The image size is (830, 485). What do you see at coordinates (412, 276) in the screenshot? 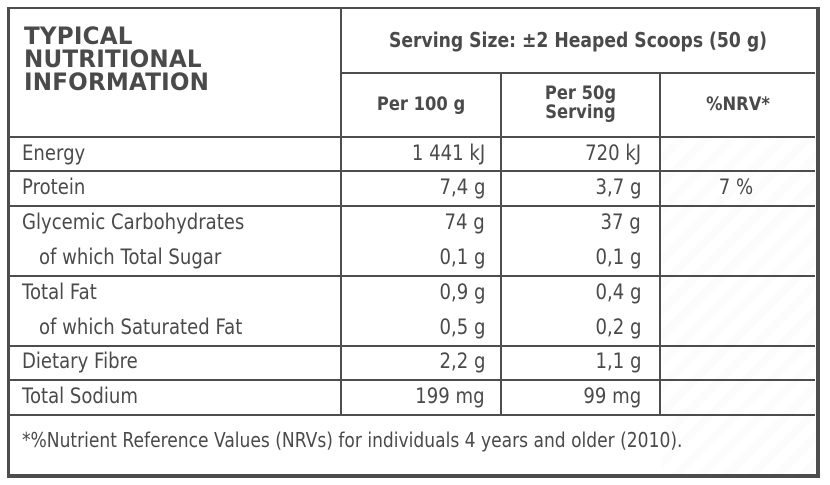
I see `divider-row-carbs` at bounding box center [412, 276].